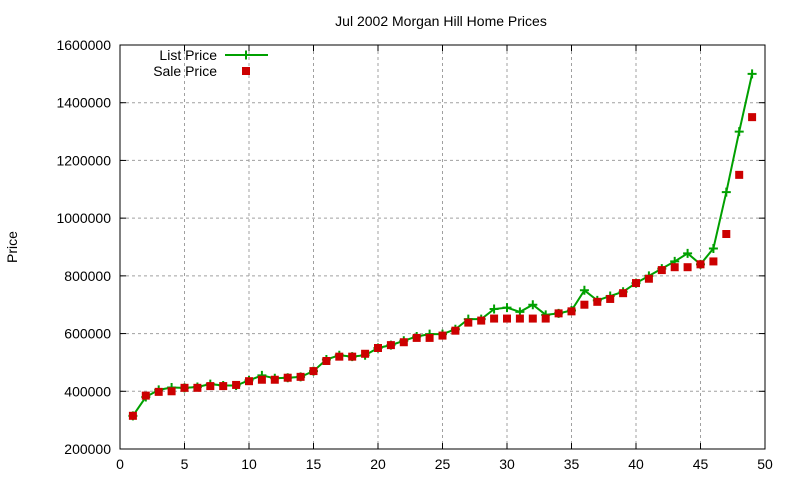  What do you see at coordinates (378, 464) in the screenshot?
I see `x-tick-label: 20` at bounding box center [378, 464].